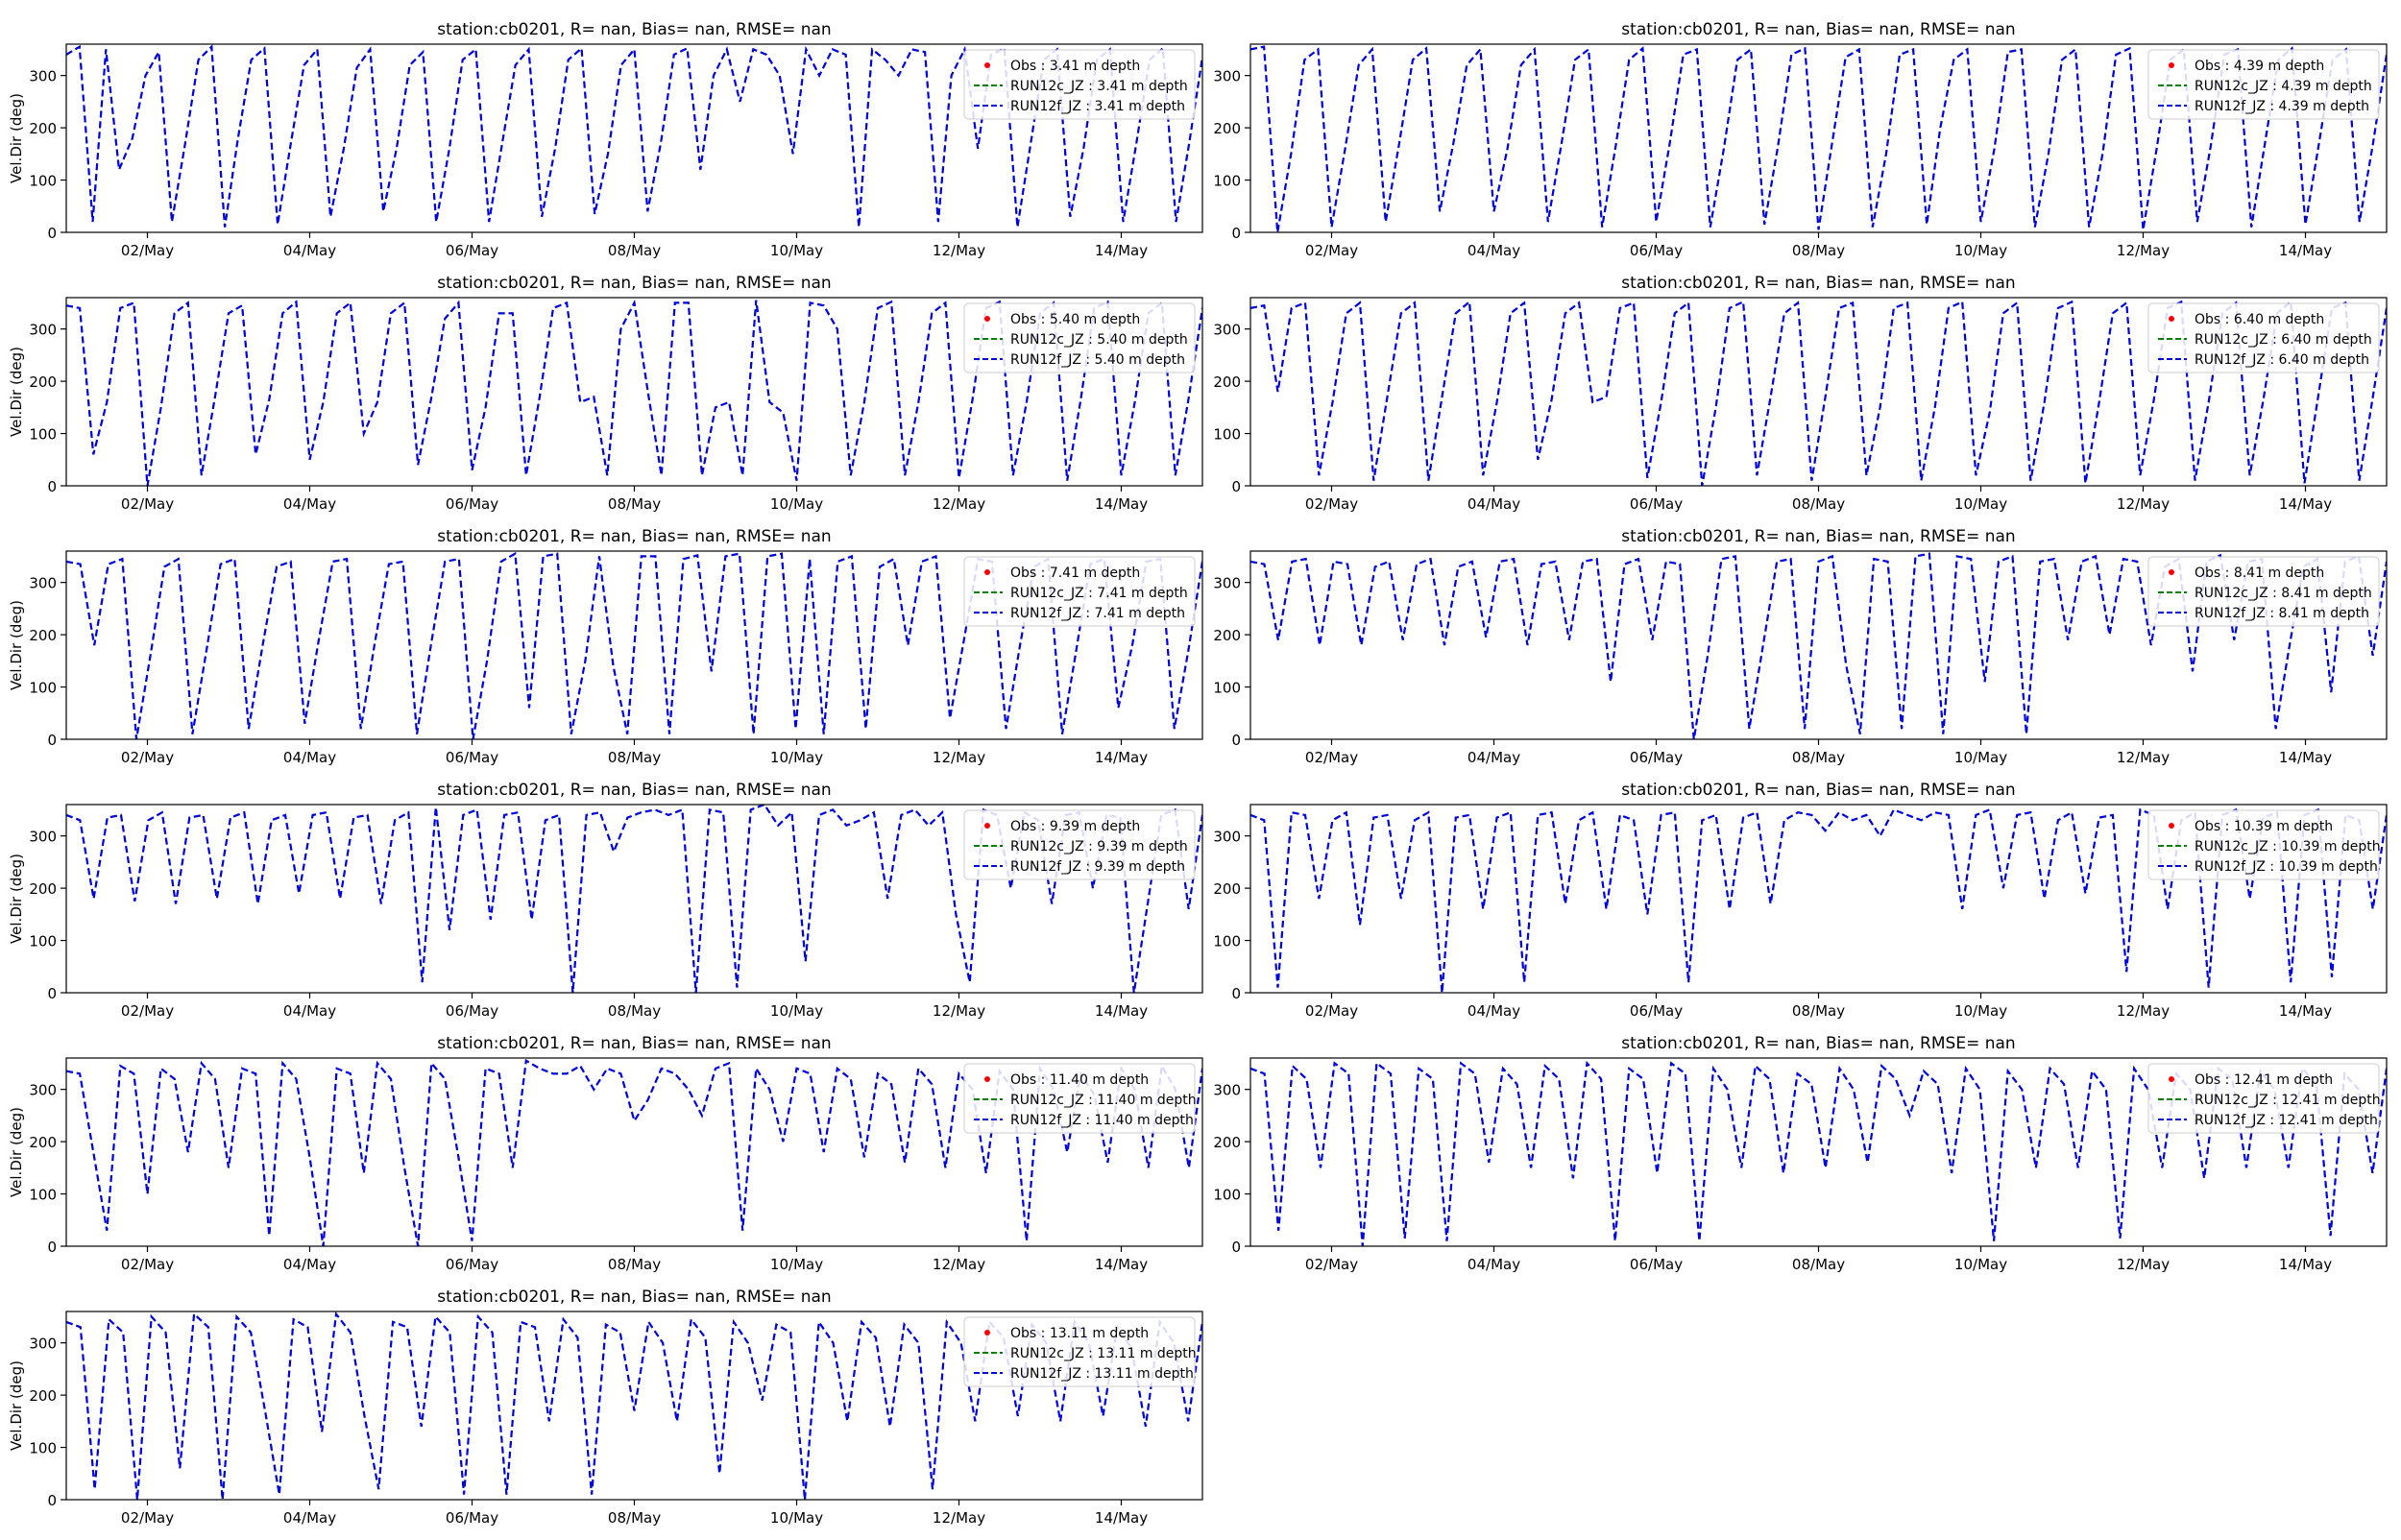 The width and height of the screenshot is (2401, 1540). I want to click on legend-entry-label: RUN12f_JZ : 10.39 m depth, so click(2286, 867).